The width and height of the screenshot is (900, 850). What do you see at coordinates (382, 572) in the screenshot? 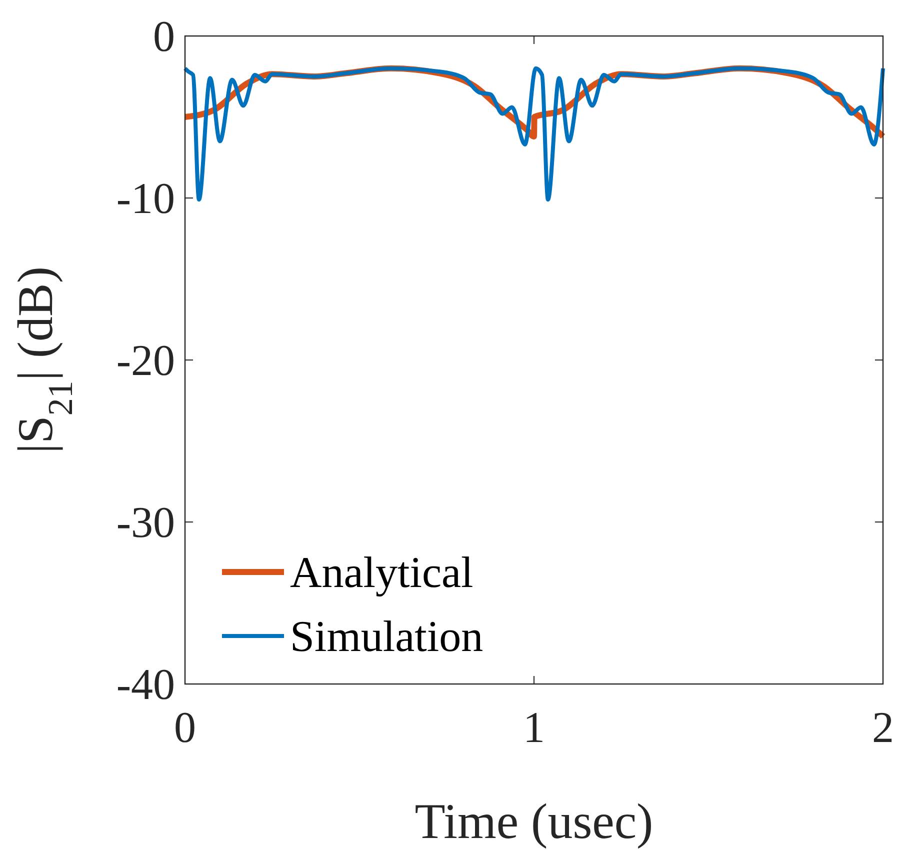
I see `legend-label: Analytical` at bounding box center [382, 572].